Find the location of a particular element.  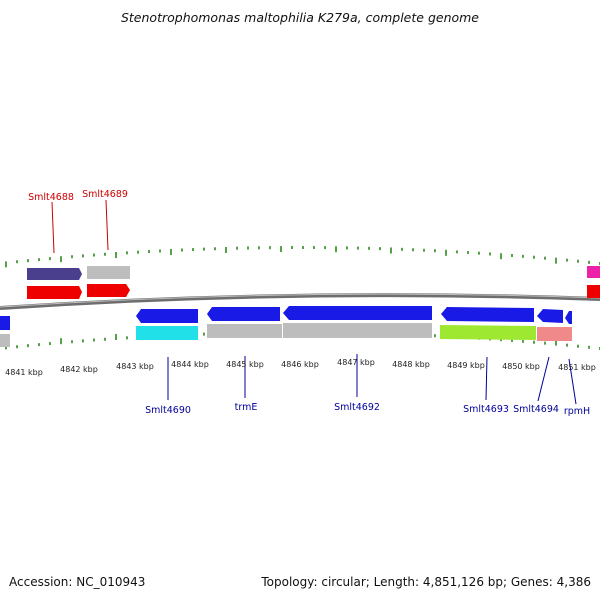

gene-label-smlt4693: Smlt4693 is located at coordinates (486, 409).